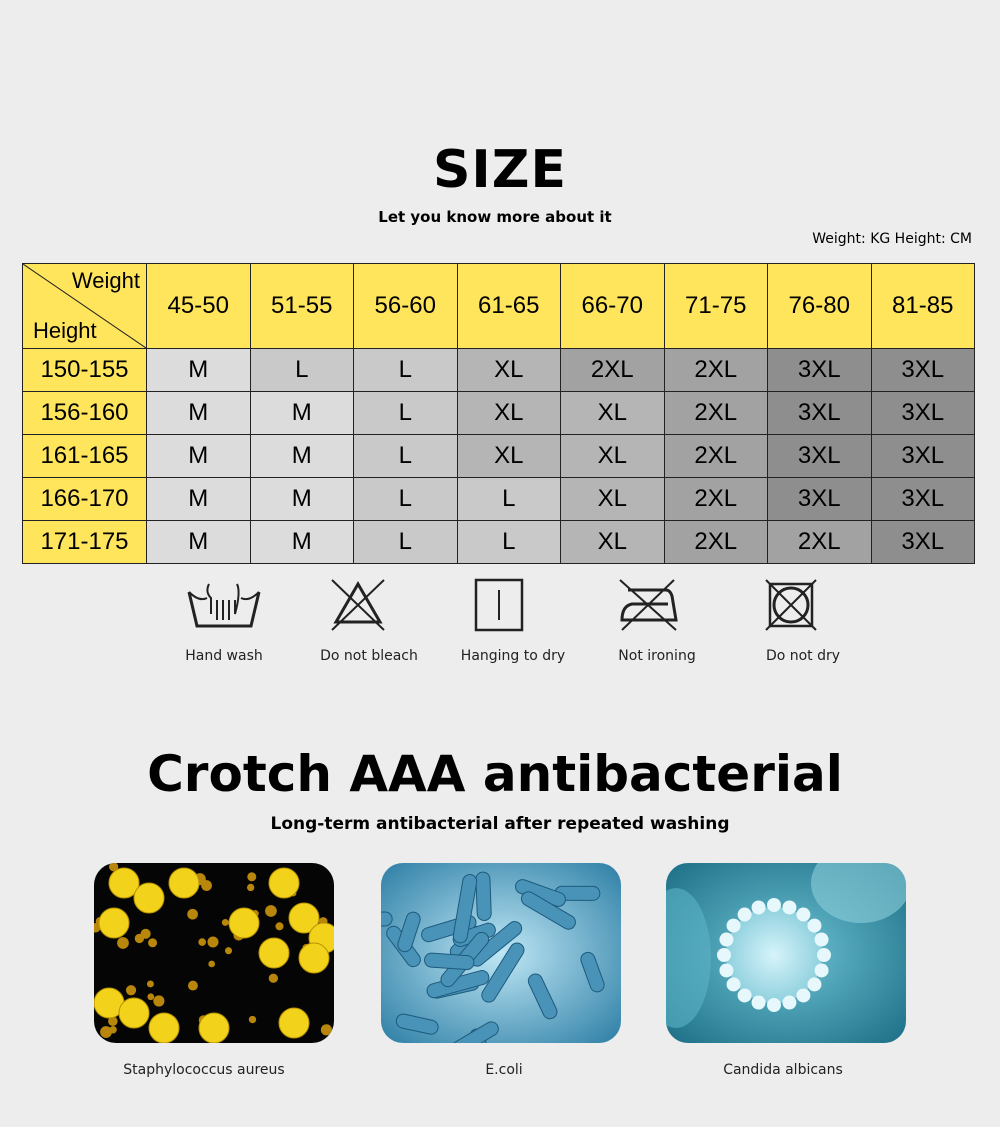 Image resolution: width=1000 pixels, height=1127 pixels. I want to click on table-row: 156-160 M M L XL XL 2XL 3XL 3XL, so click(498, 413).